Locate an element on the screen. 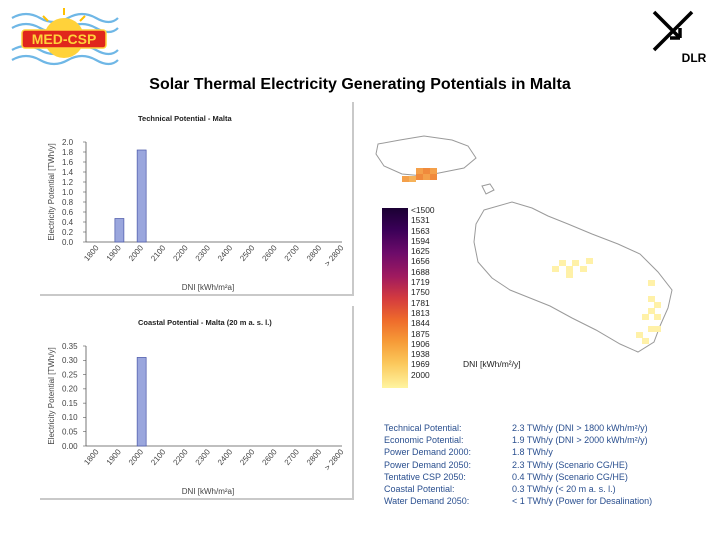 This screenshot has height=540, width=720. dni-scale-label: 1938 is located at coordinates (420, 354).